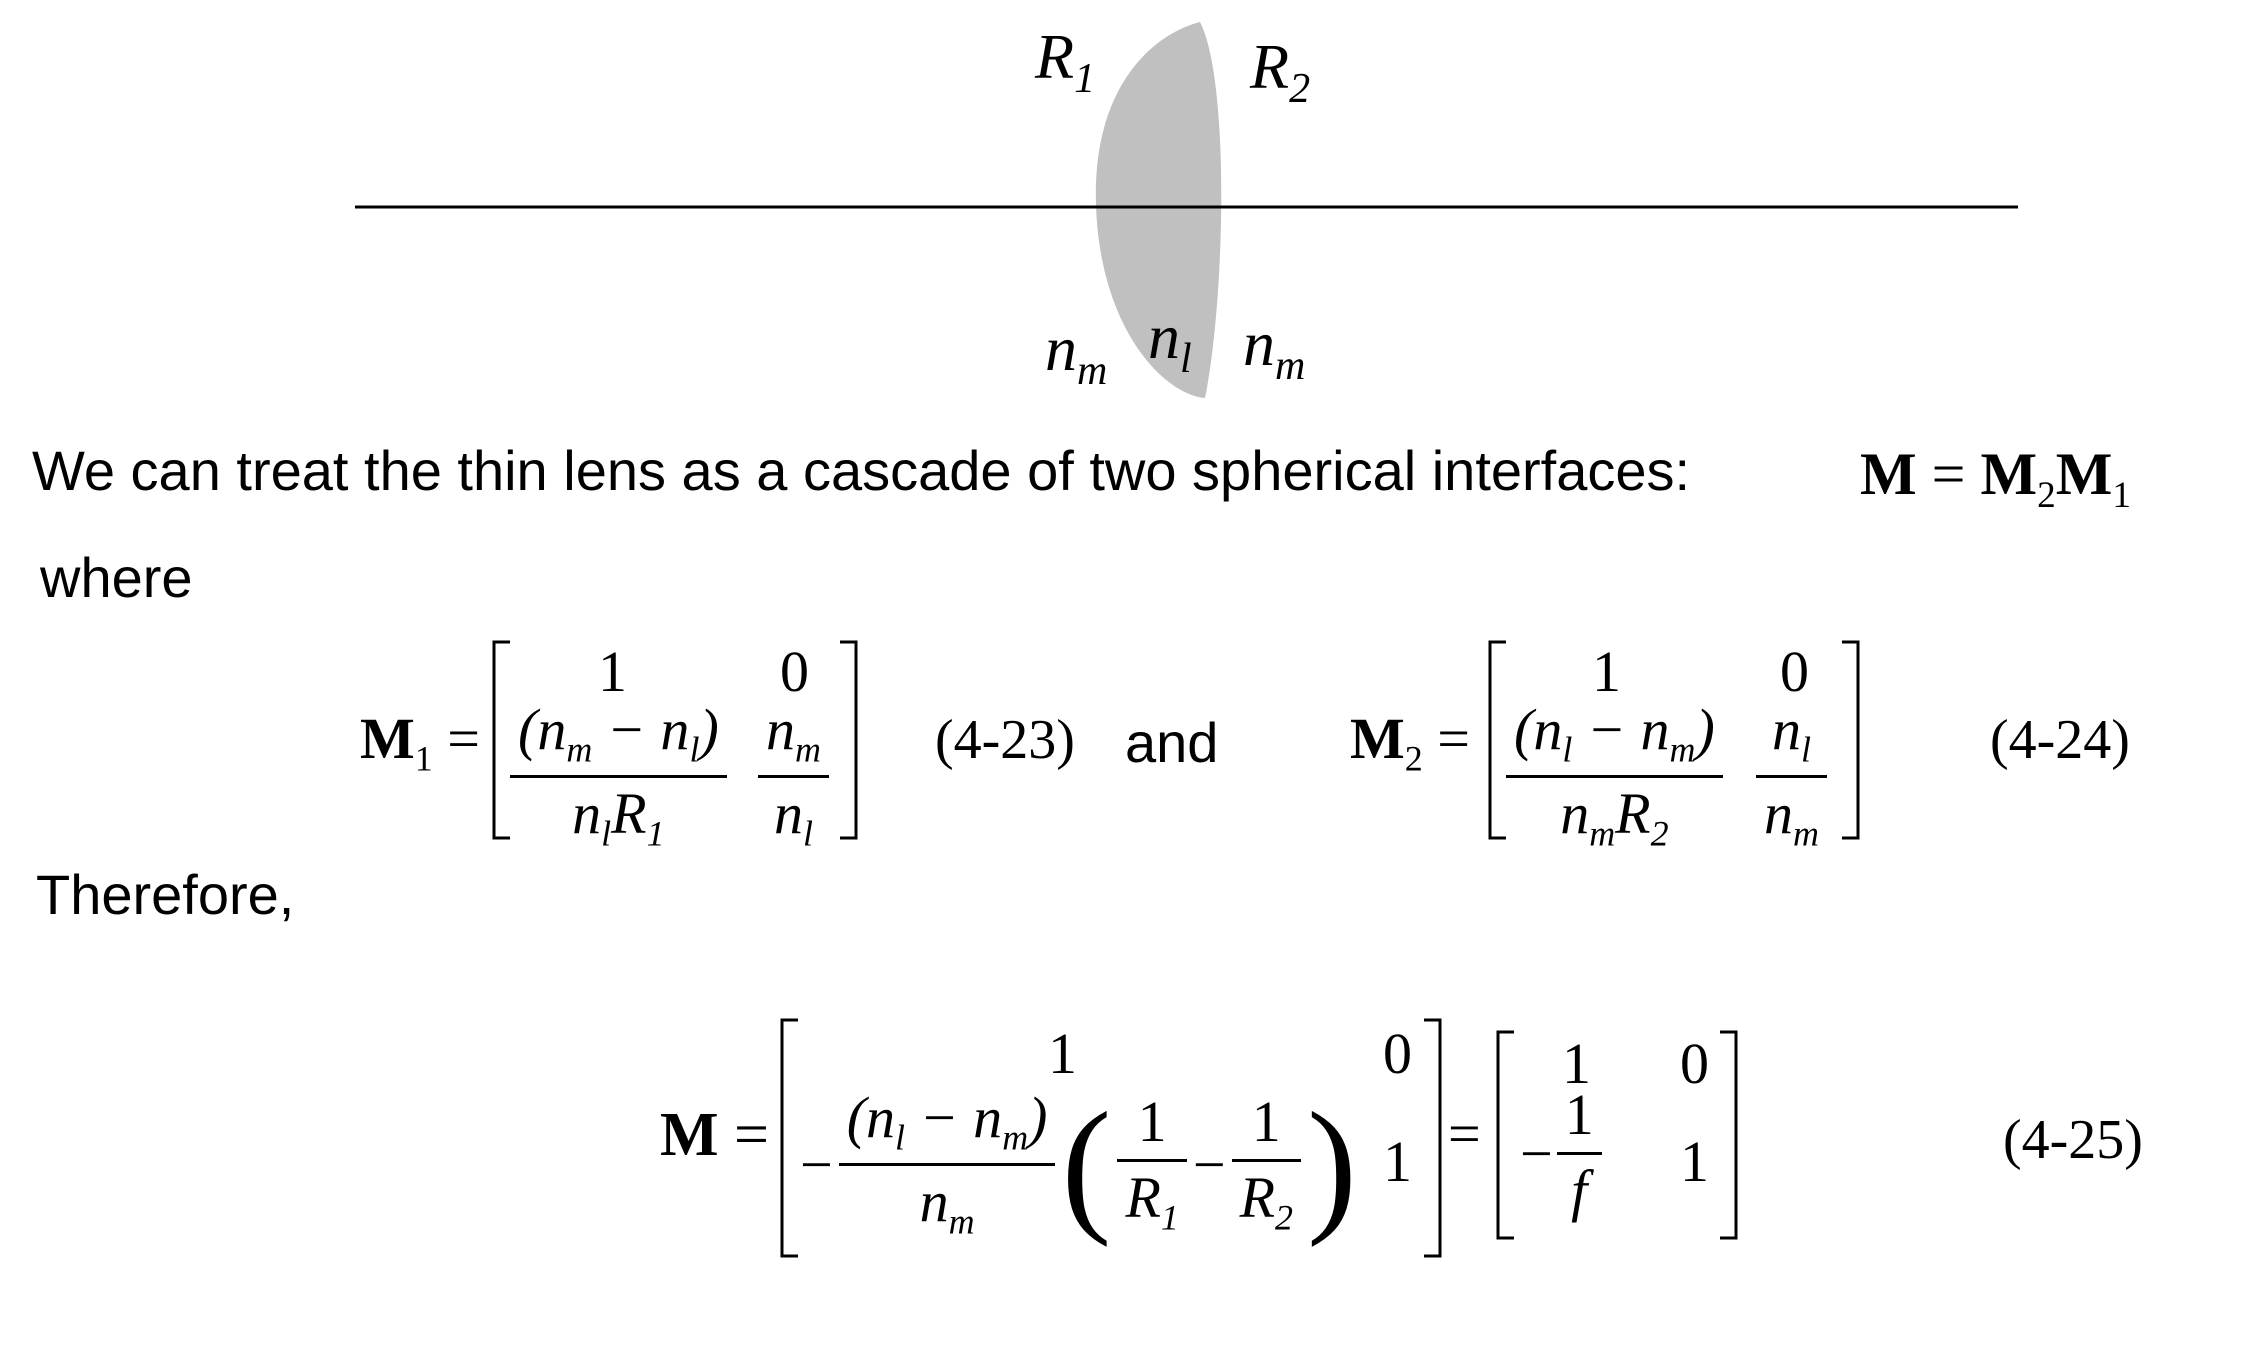  What do you see at coordinates (1158, 210) in the screenshot?
I see `lens-shape` at bounding box center [1158, 210].